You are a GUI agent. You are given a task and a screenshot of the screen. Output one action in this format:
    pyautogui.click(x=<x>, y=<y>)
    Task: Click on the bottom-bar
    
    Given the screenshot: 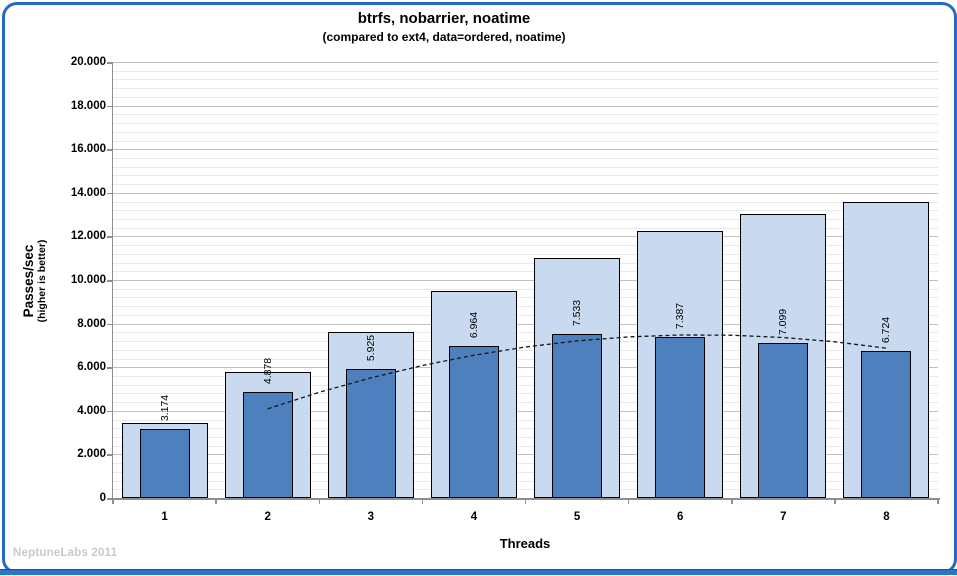 What is the action you would take?
    pyautogui.click(x=478, y=572)
    